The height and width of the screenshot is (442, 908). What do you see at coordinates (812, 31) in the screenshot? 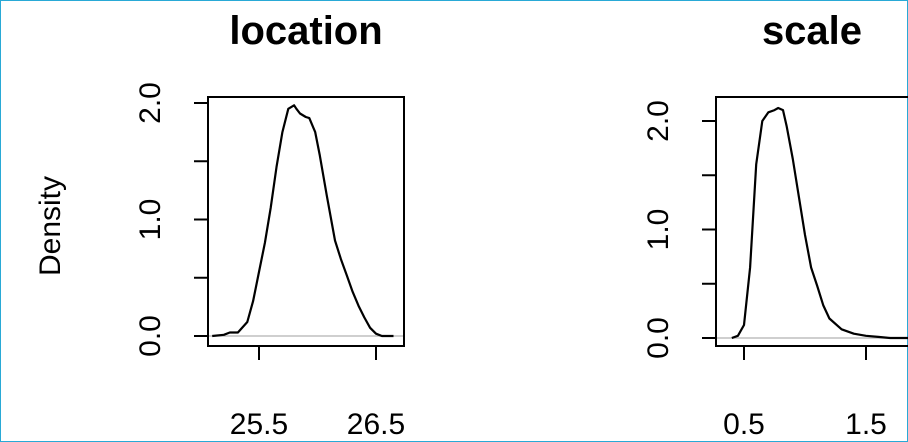
I see `chart-title: scale` at bounding box center [812, 31].